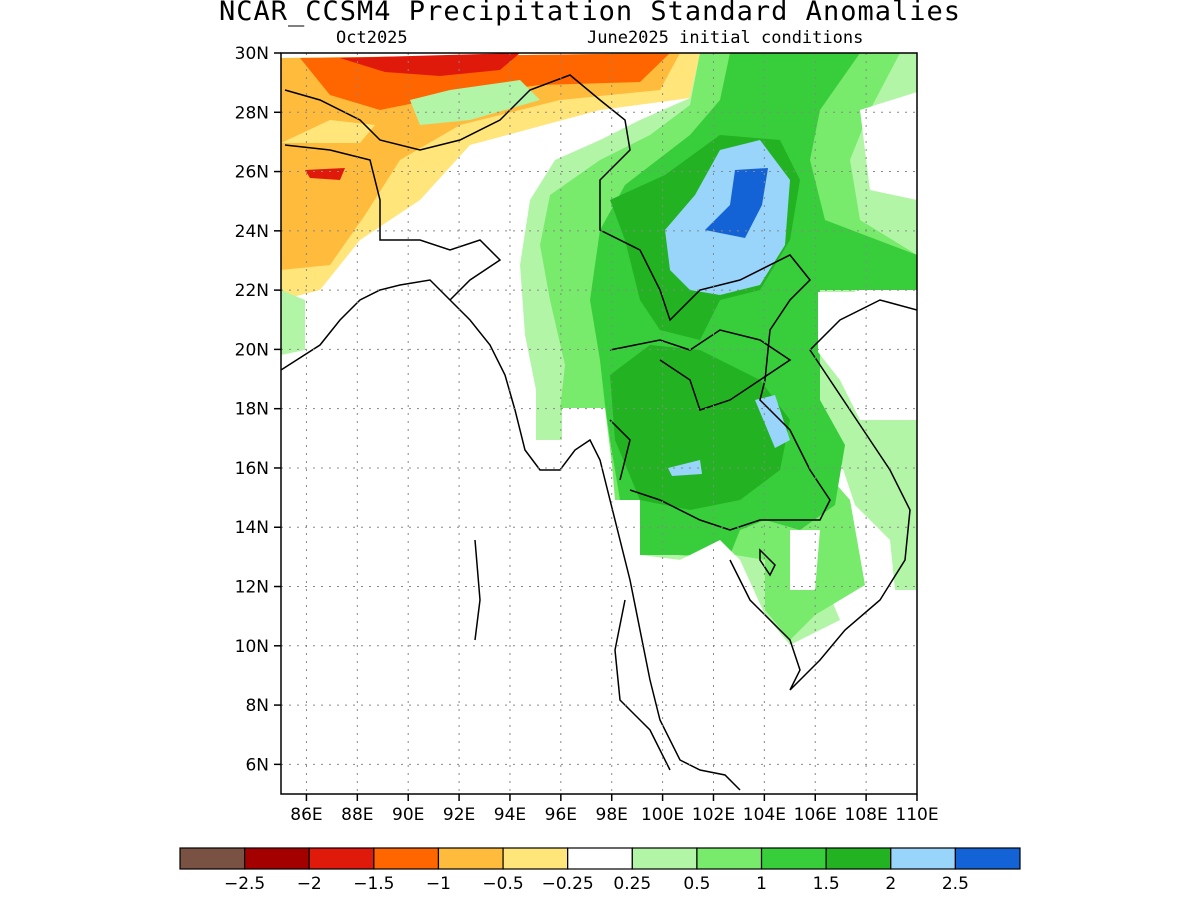  Describe the element at coordinates (252, 113) in the screenshot. I see `lat-tick-label: 28N` at that location.